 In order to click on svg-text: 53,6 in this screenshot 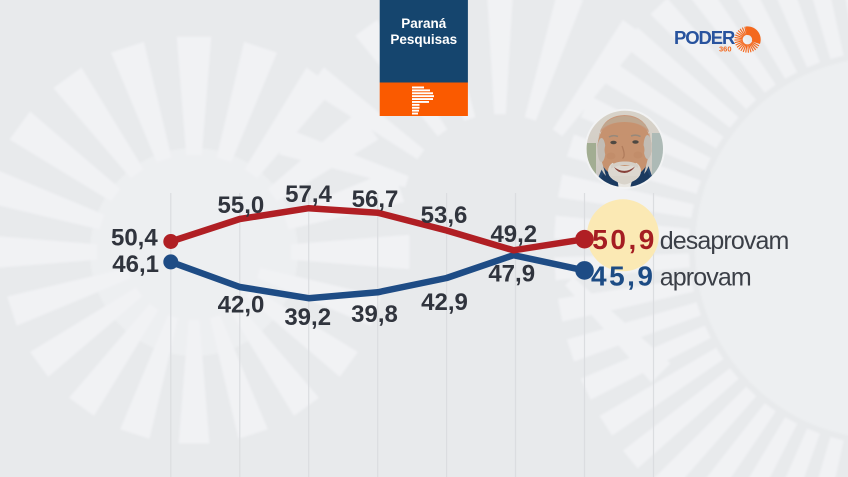, I will do `click(444, 215)`.